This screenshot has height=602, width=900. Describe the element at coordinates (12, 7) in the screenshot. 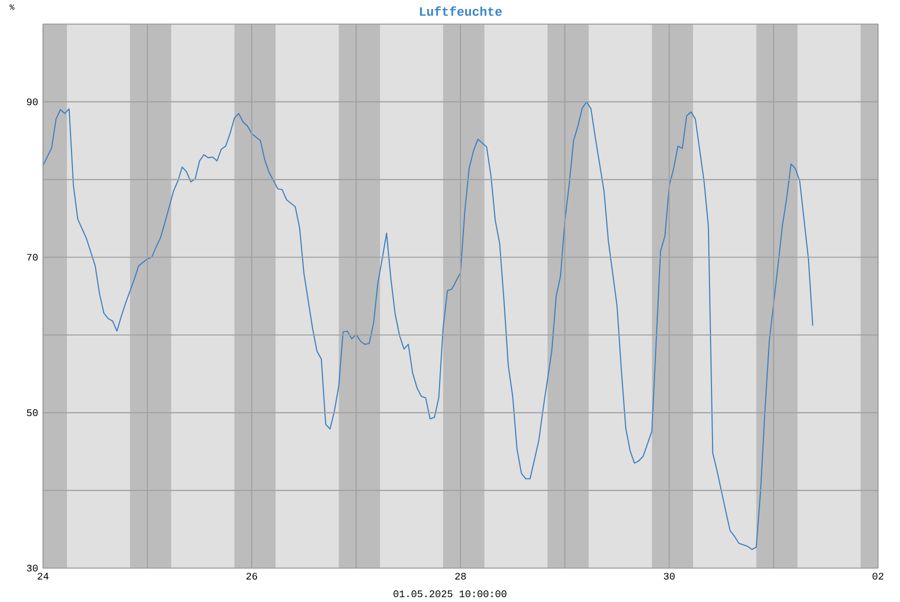

I see `y-axis-title: %` at that location.